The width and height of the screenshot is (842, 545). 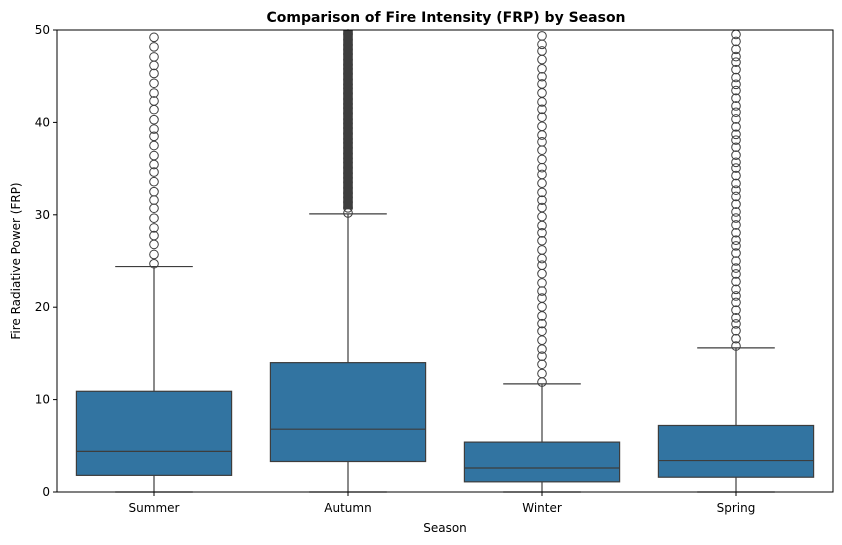 What do you see at coordinates (42, 122) in the screenshot?
I see `y-tick-label: 40` at bounding box center [42, 122].